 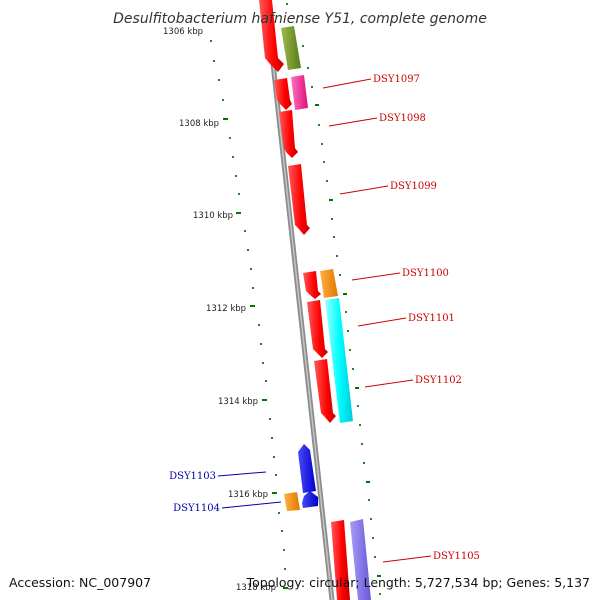 I want to click on gene-features-inner, so click(x=301, y=477).